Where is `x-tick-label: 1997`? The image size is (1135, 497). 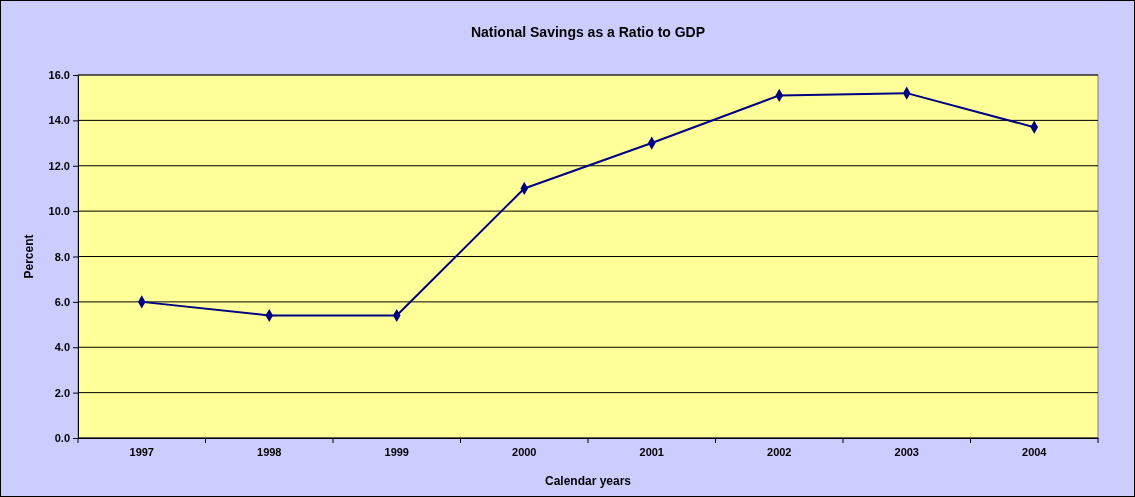 x-tick-label: 1997 is located at coordinates (141, 451).